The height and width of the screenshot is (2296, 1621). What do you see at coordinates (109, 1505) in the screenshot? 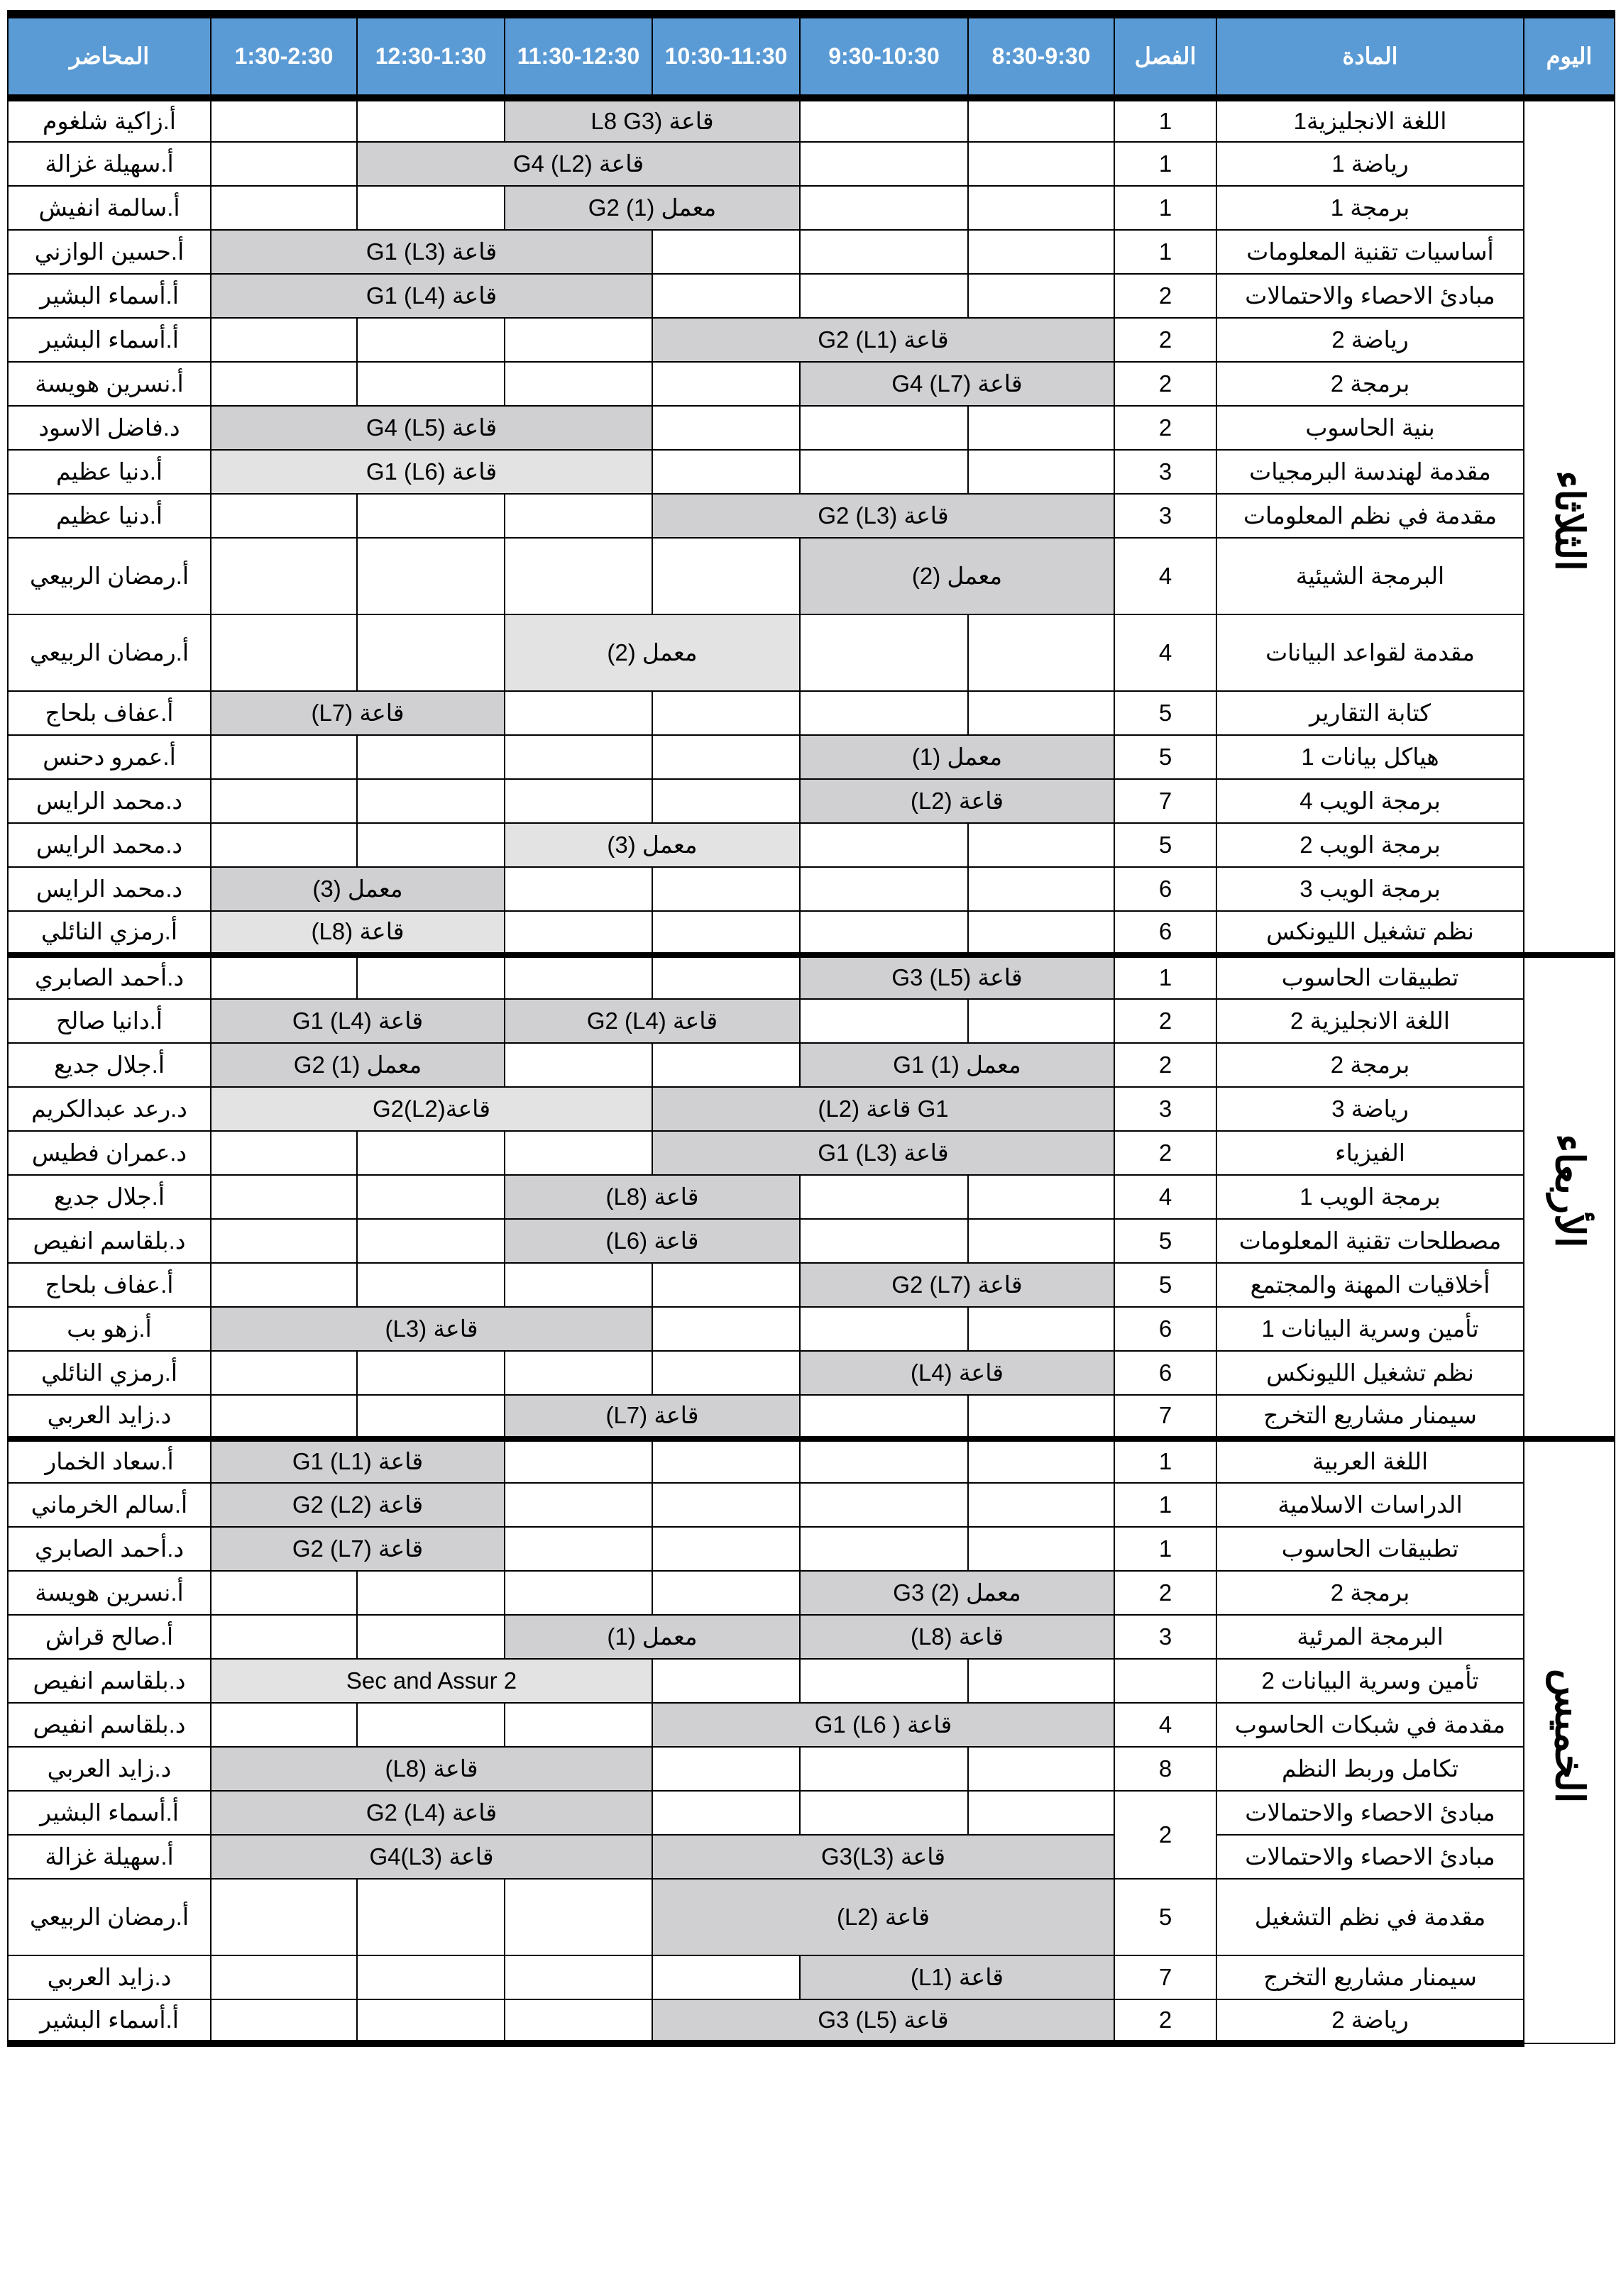
I see `lecturer-cell: أ.سالم الخرماني` at bounding box center [109, 1505].